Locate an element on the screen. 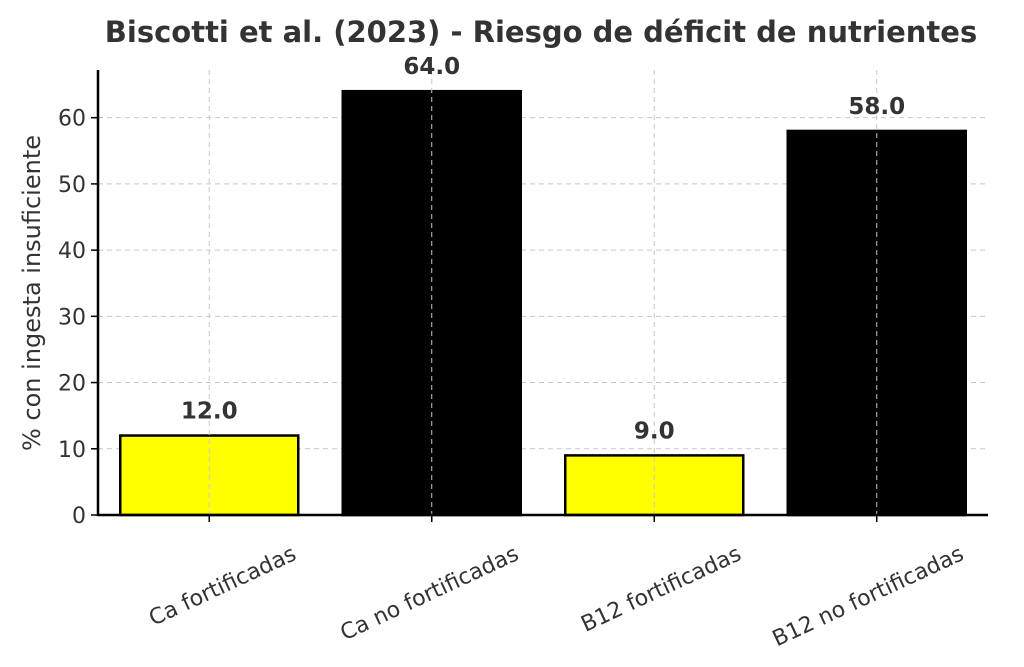 The image size is (1024, 667). y-axis-label: % con ingesta insuficiente is located at coordinates (32, 293).